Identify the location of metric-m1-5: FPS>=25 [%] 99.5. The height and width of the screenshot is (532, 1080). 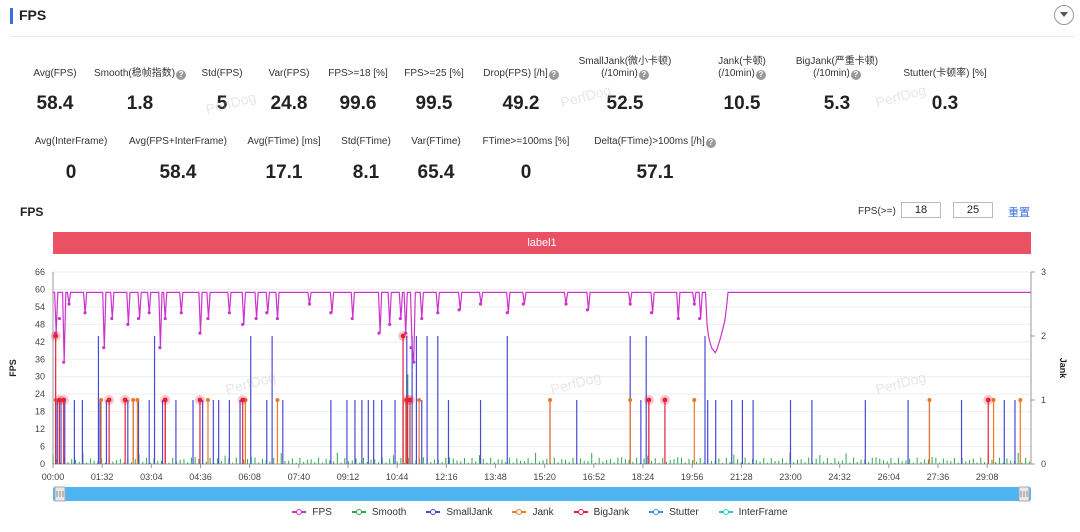
(434, 86).